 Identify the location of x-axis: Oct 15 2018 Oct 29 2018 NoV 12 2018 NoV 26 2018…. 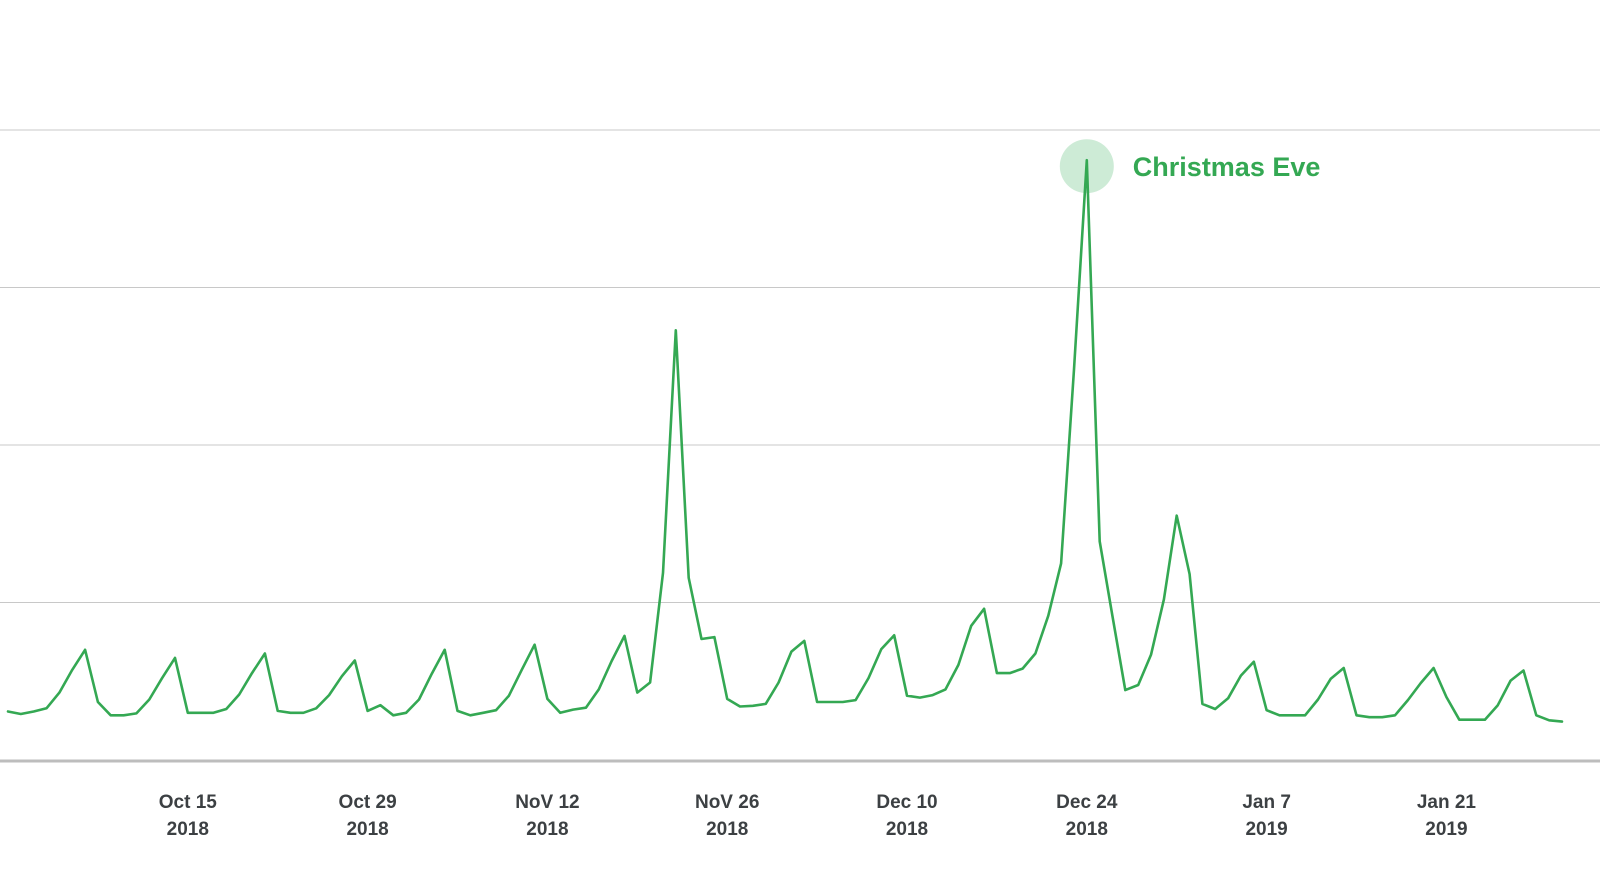
(818, 816).